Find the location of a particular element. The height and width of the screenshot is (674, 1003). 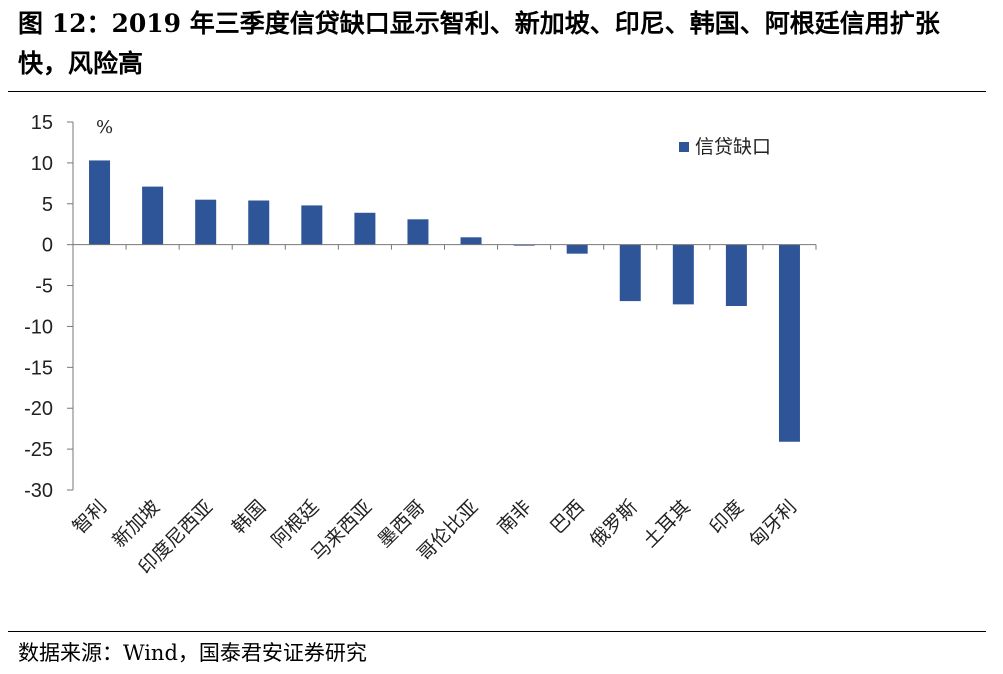

y-tick-label: -30 is located at coordinates (38, 491).